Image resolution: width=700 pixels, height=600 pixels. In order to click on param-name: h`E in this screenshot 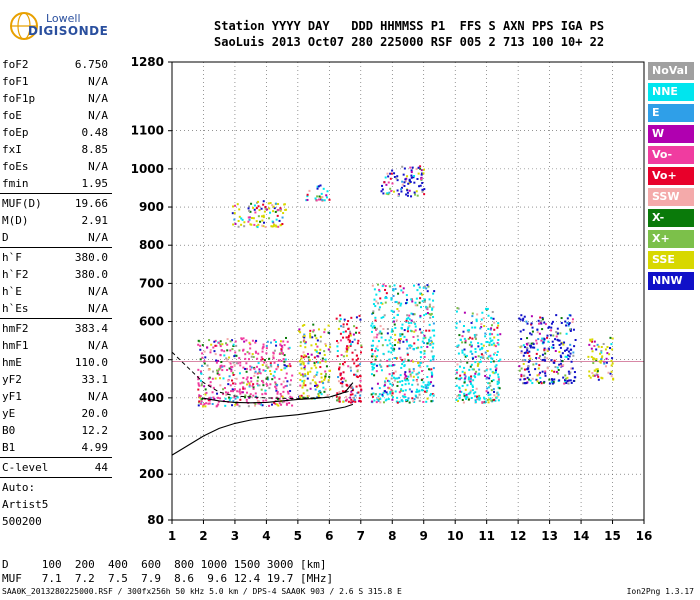, I will do `click(12, 291)`.